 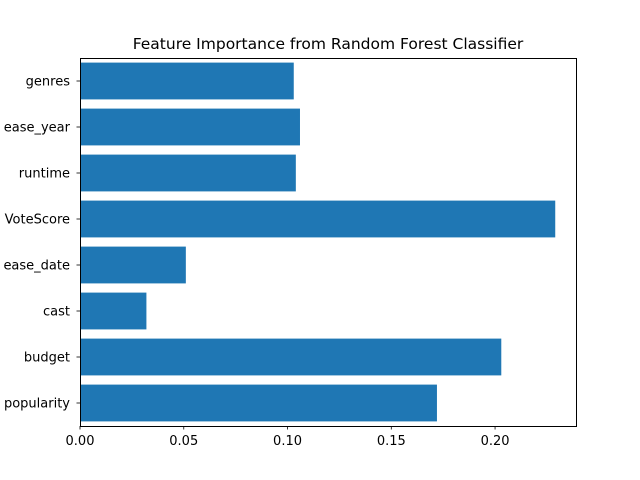 I want to click on bar-budget, so click(x=291, y=357).